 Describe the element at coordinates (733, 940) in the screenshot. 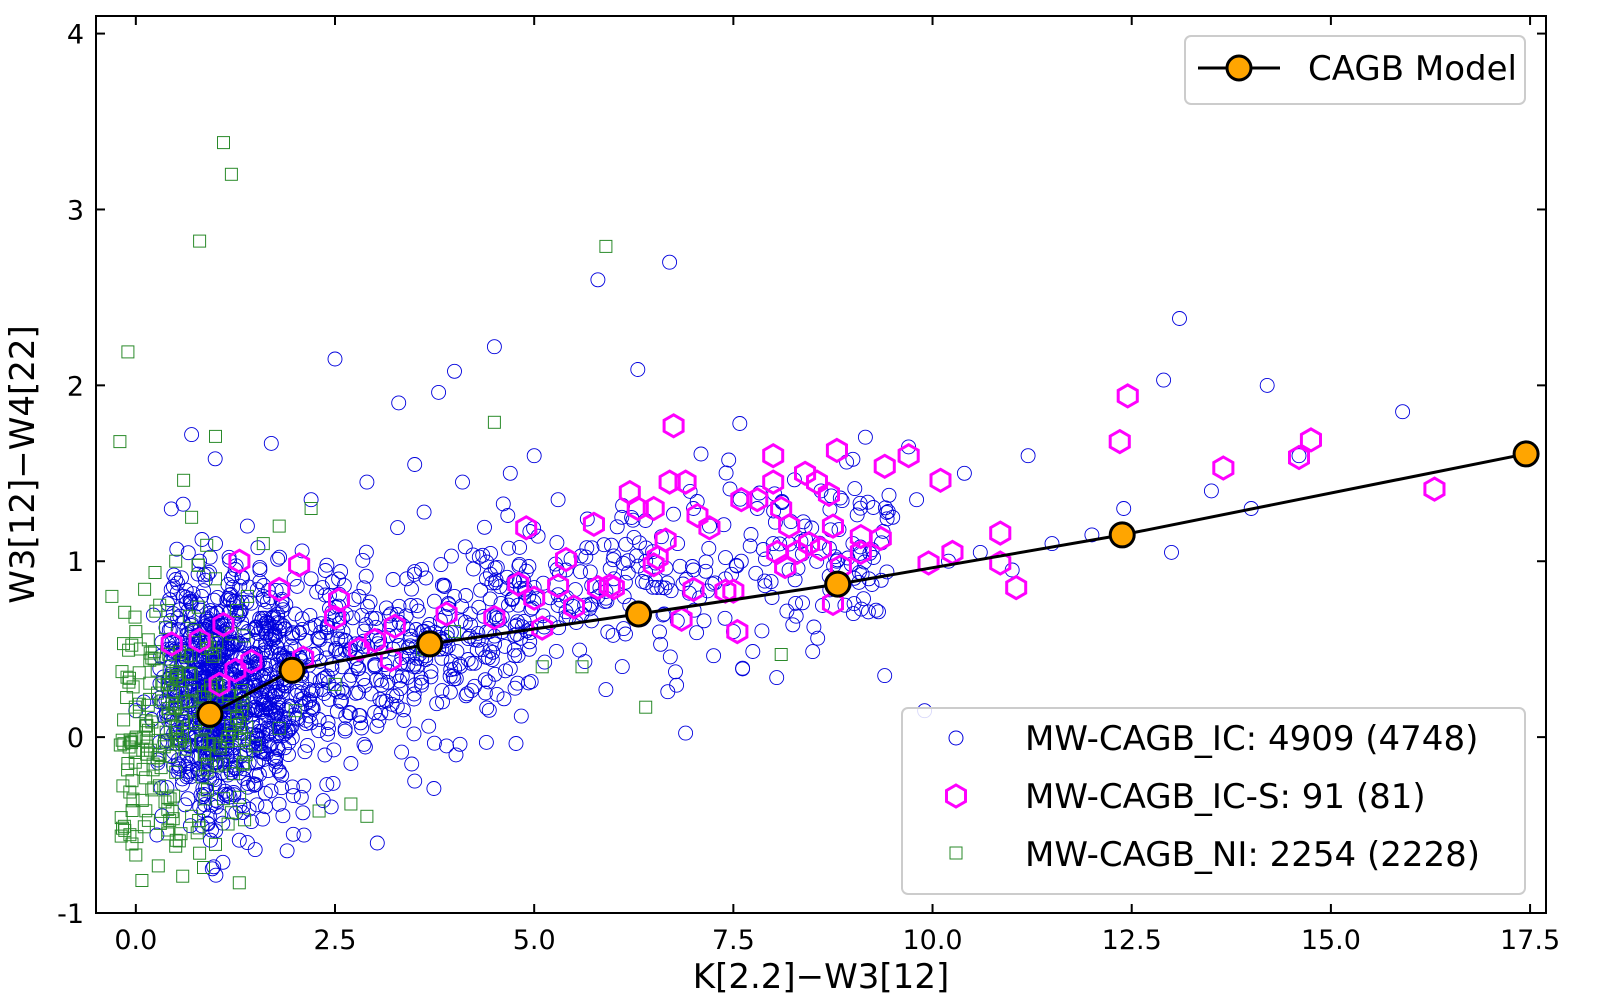

I see `x-tick-label: 7.5` at that location.